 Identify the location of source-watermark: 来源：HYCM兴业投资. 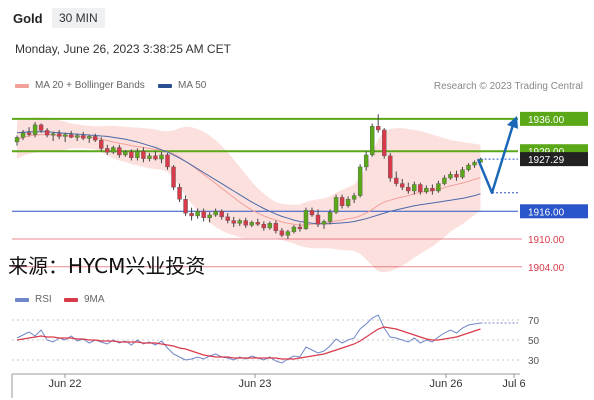
(107, 266).